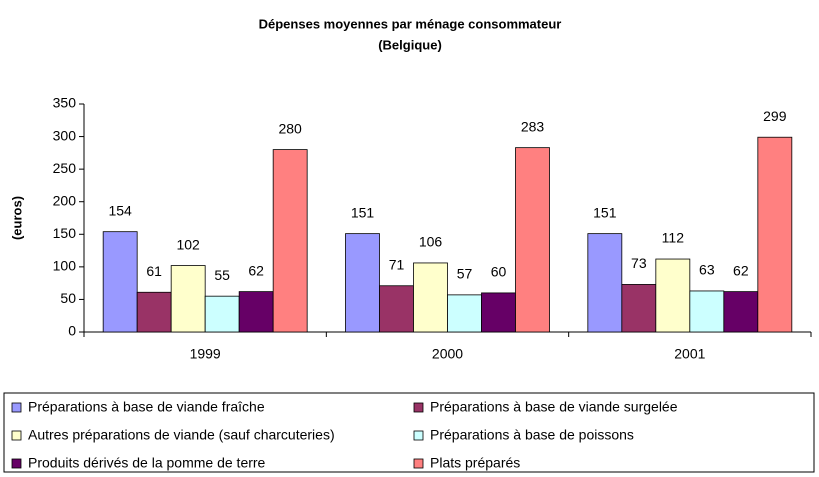  What do you see at coordinates (475, 463) in the screenshot?
I see `legend-label: Plats préparés` at bounding box center [475, 463].